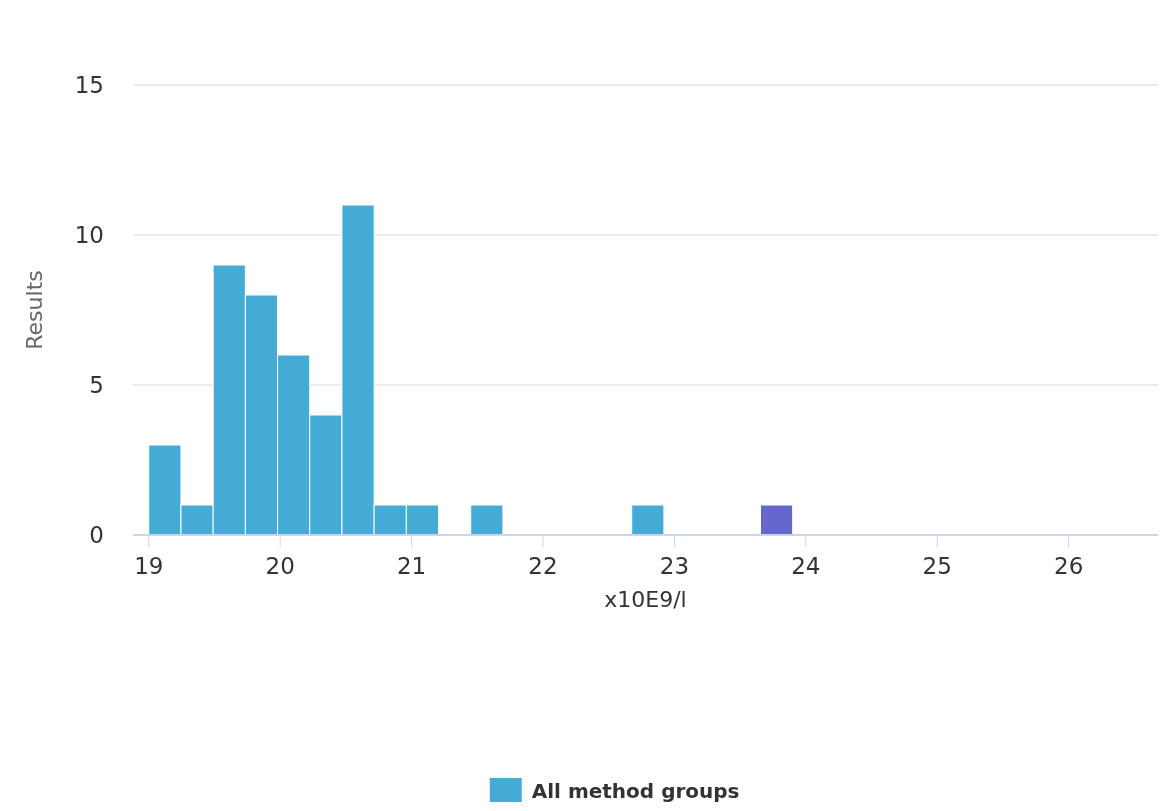  I want to click on x-tick-label: 21, so click(411, 566).